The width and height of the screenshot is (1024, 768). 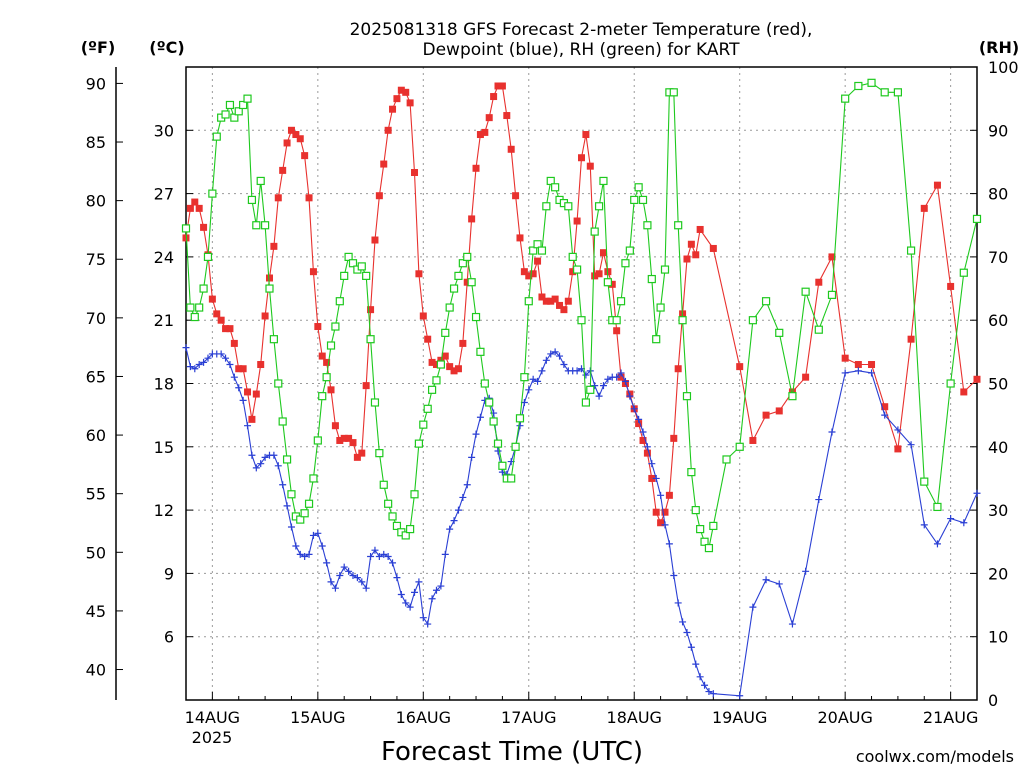 I want to click on x-tick-label: 18AUG, so click(x=634, y=717).